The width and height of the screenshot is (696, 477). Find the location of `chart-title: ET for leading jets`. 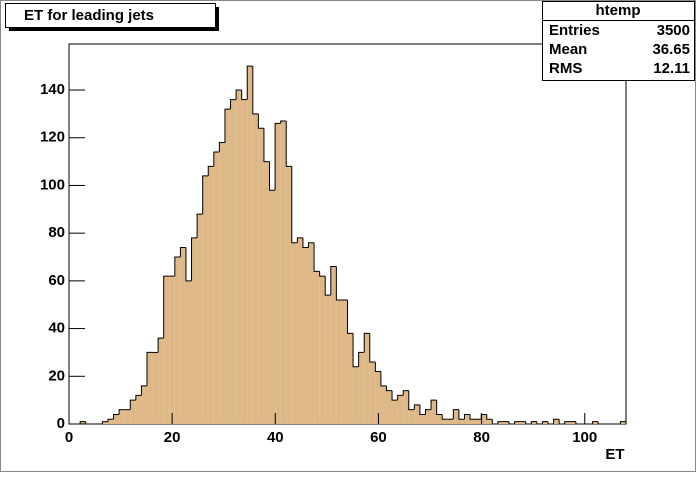

chart-title: ET for leading jets is located at coordinates (89, 15).